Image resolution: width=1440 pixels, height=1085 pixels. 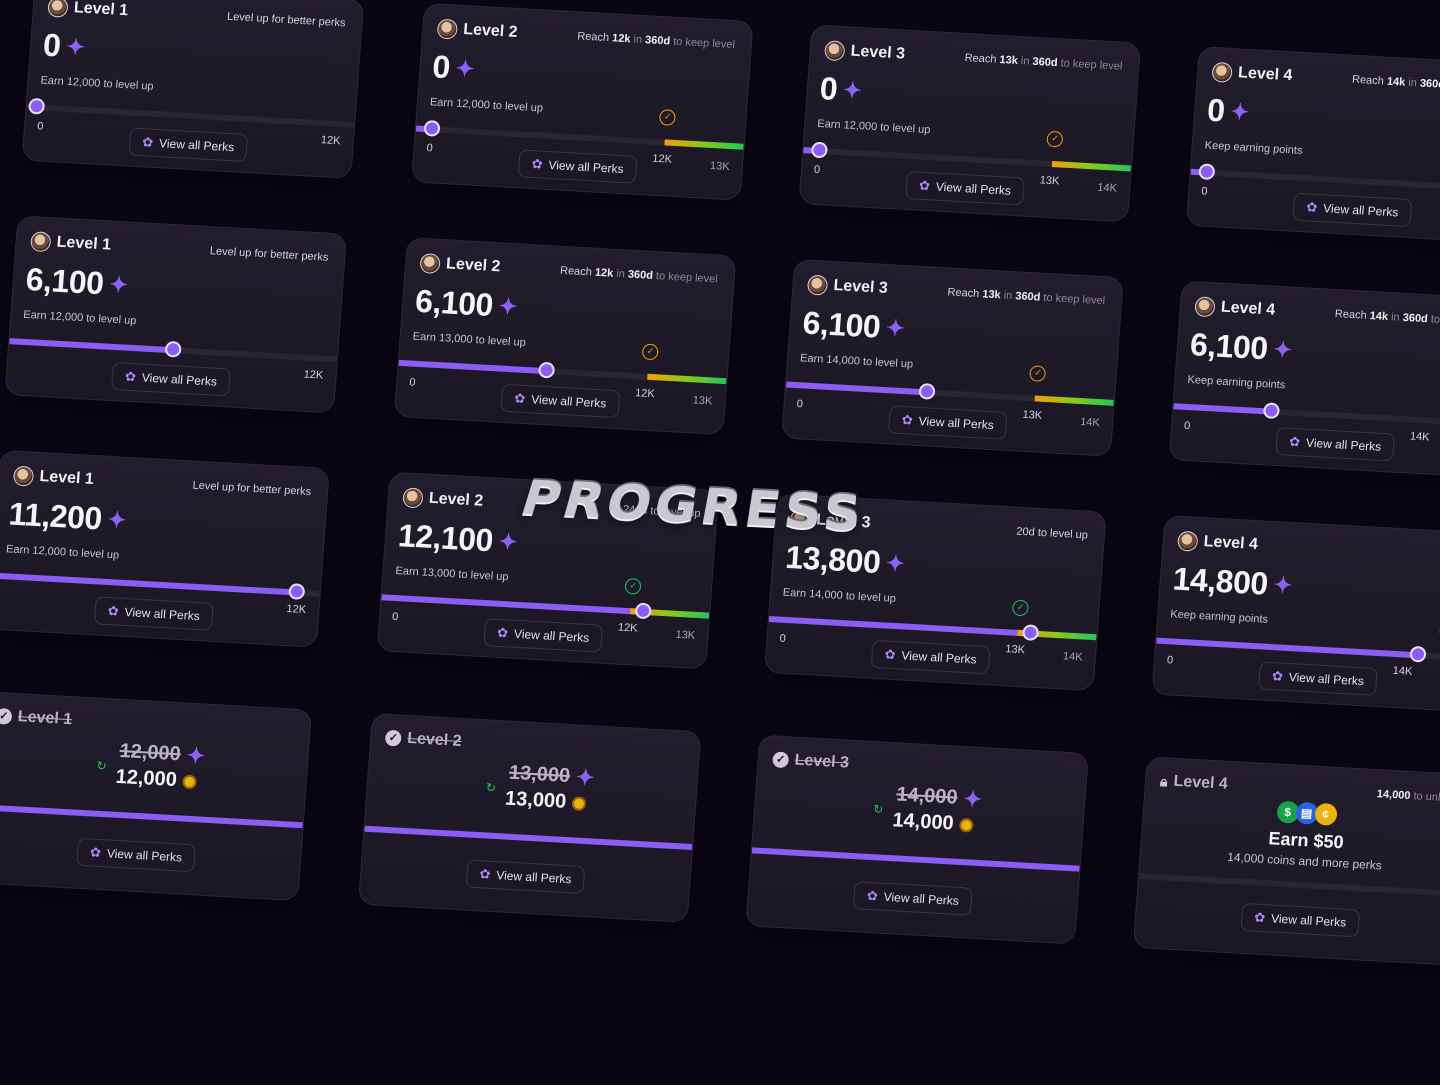 I want to click on points-subtitle: Earn 13,000 to level up, so click(x=452, y=574).